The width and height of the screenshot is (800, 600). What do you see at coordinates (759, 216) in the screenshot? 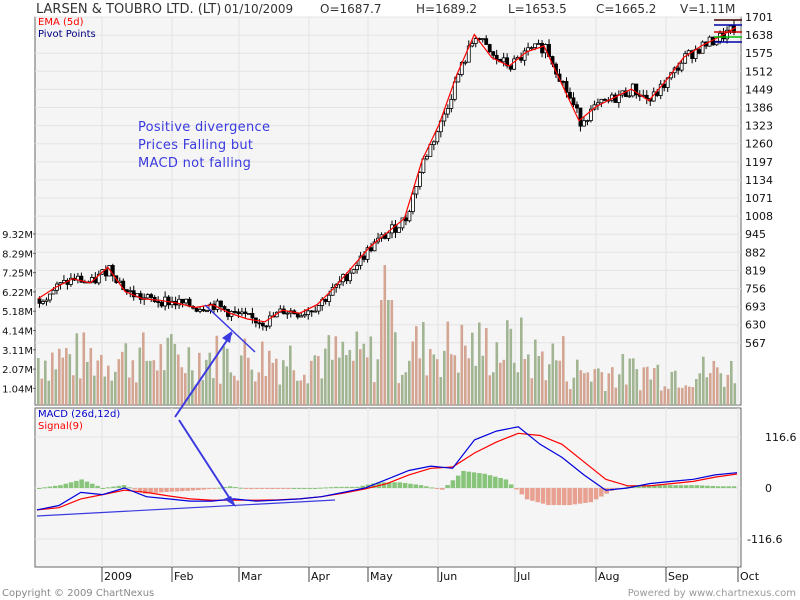
I see `svg-text: 1008` at bounding box center [759, 216].